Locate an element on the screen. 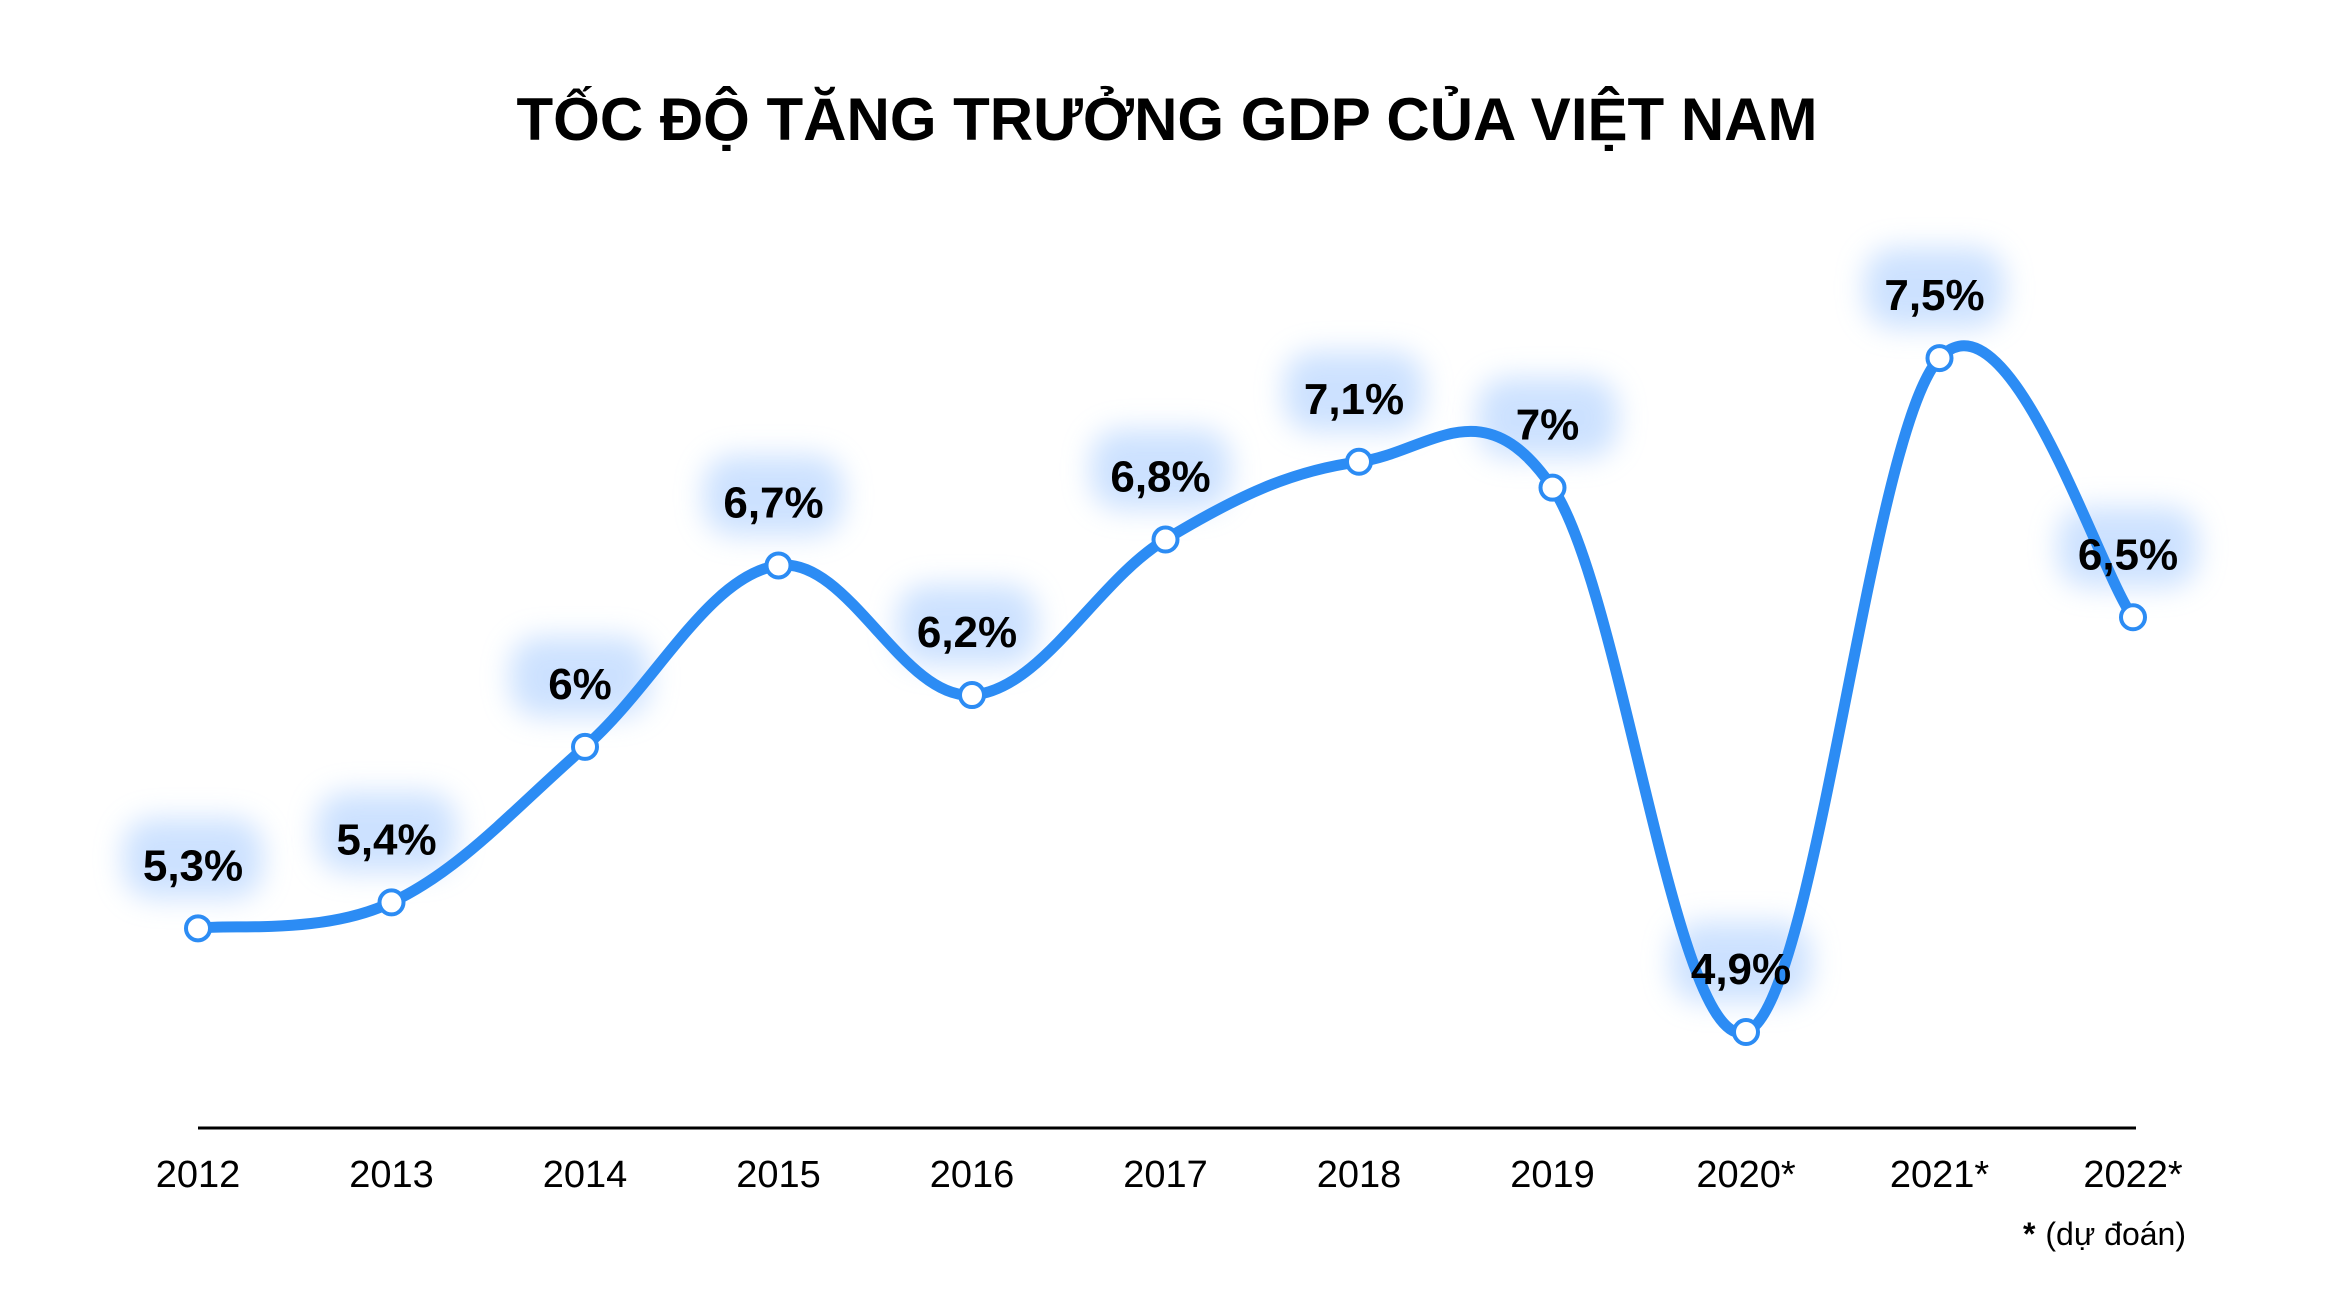 The width and height of the screenshot is (2334, 1300). data-label: 7,5% is located at coordinates (1934, 295).